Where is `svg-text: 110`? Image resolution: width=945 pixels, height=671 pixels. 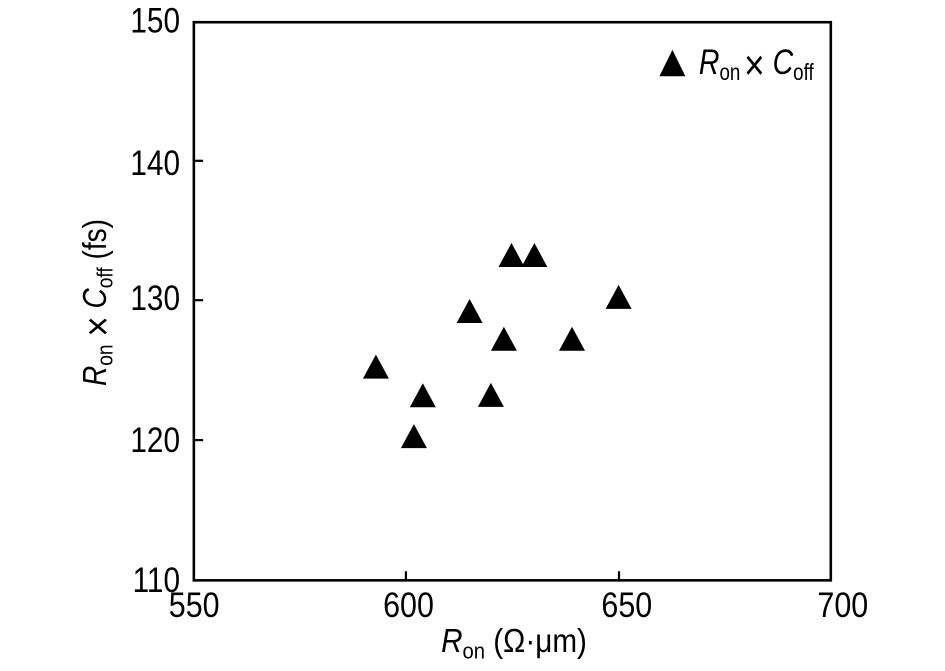
svg-text: 110 is located at coordinates (156, 580).